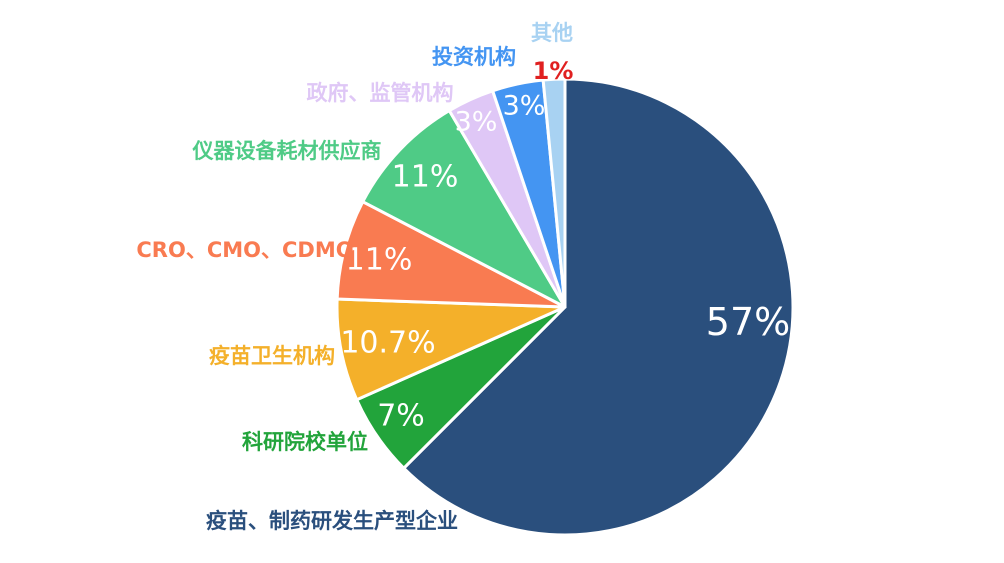 This screenshot has height=563, width=1004. What do you see at coordinates (553, 71) in the screenshot?
I see `slice-percent-label-7: 1%` at bounding box center [553, 71].